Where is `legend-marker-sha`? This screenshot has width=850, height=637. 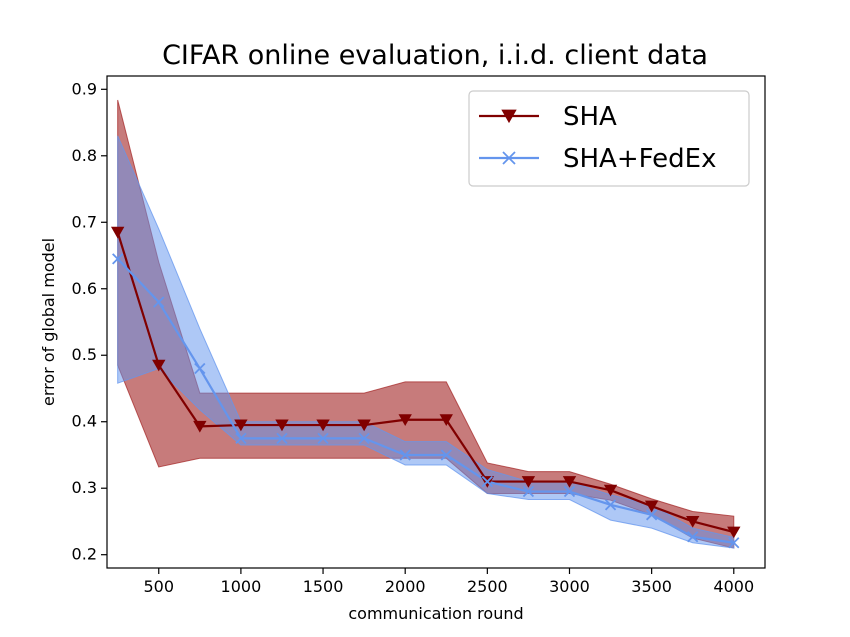 legend-marker-sha is located at coordinates (509, 116).